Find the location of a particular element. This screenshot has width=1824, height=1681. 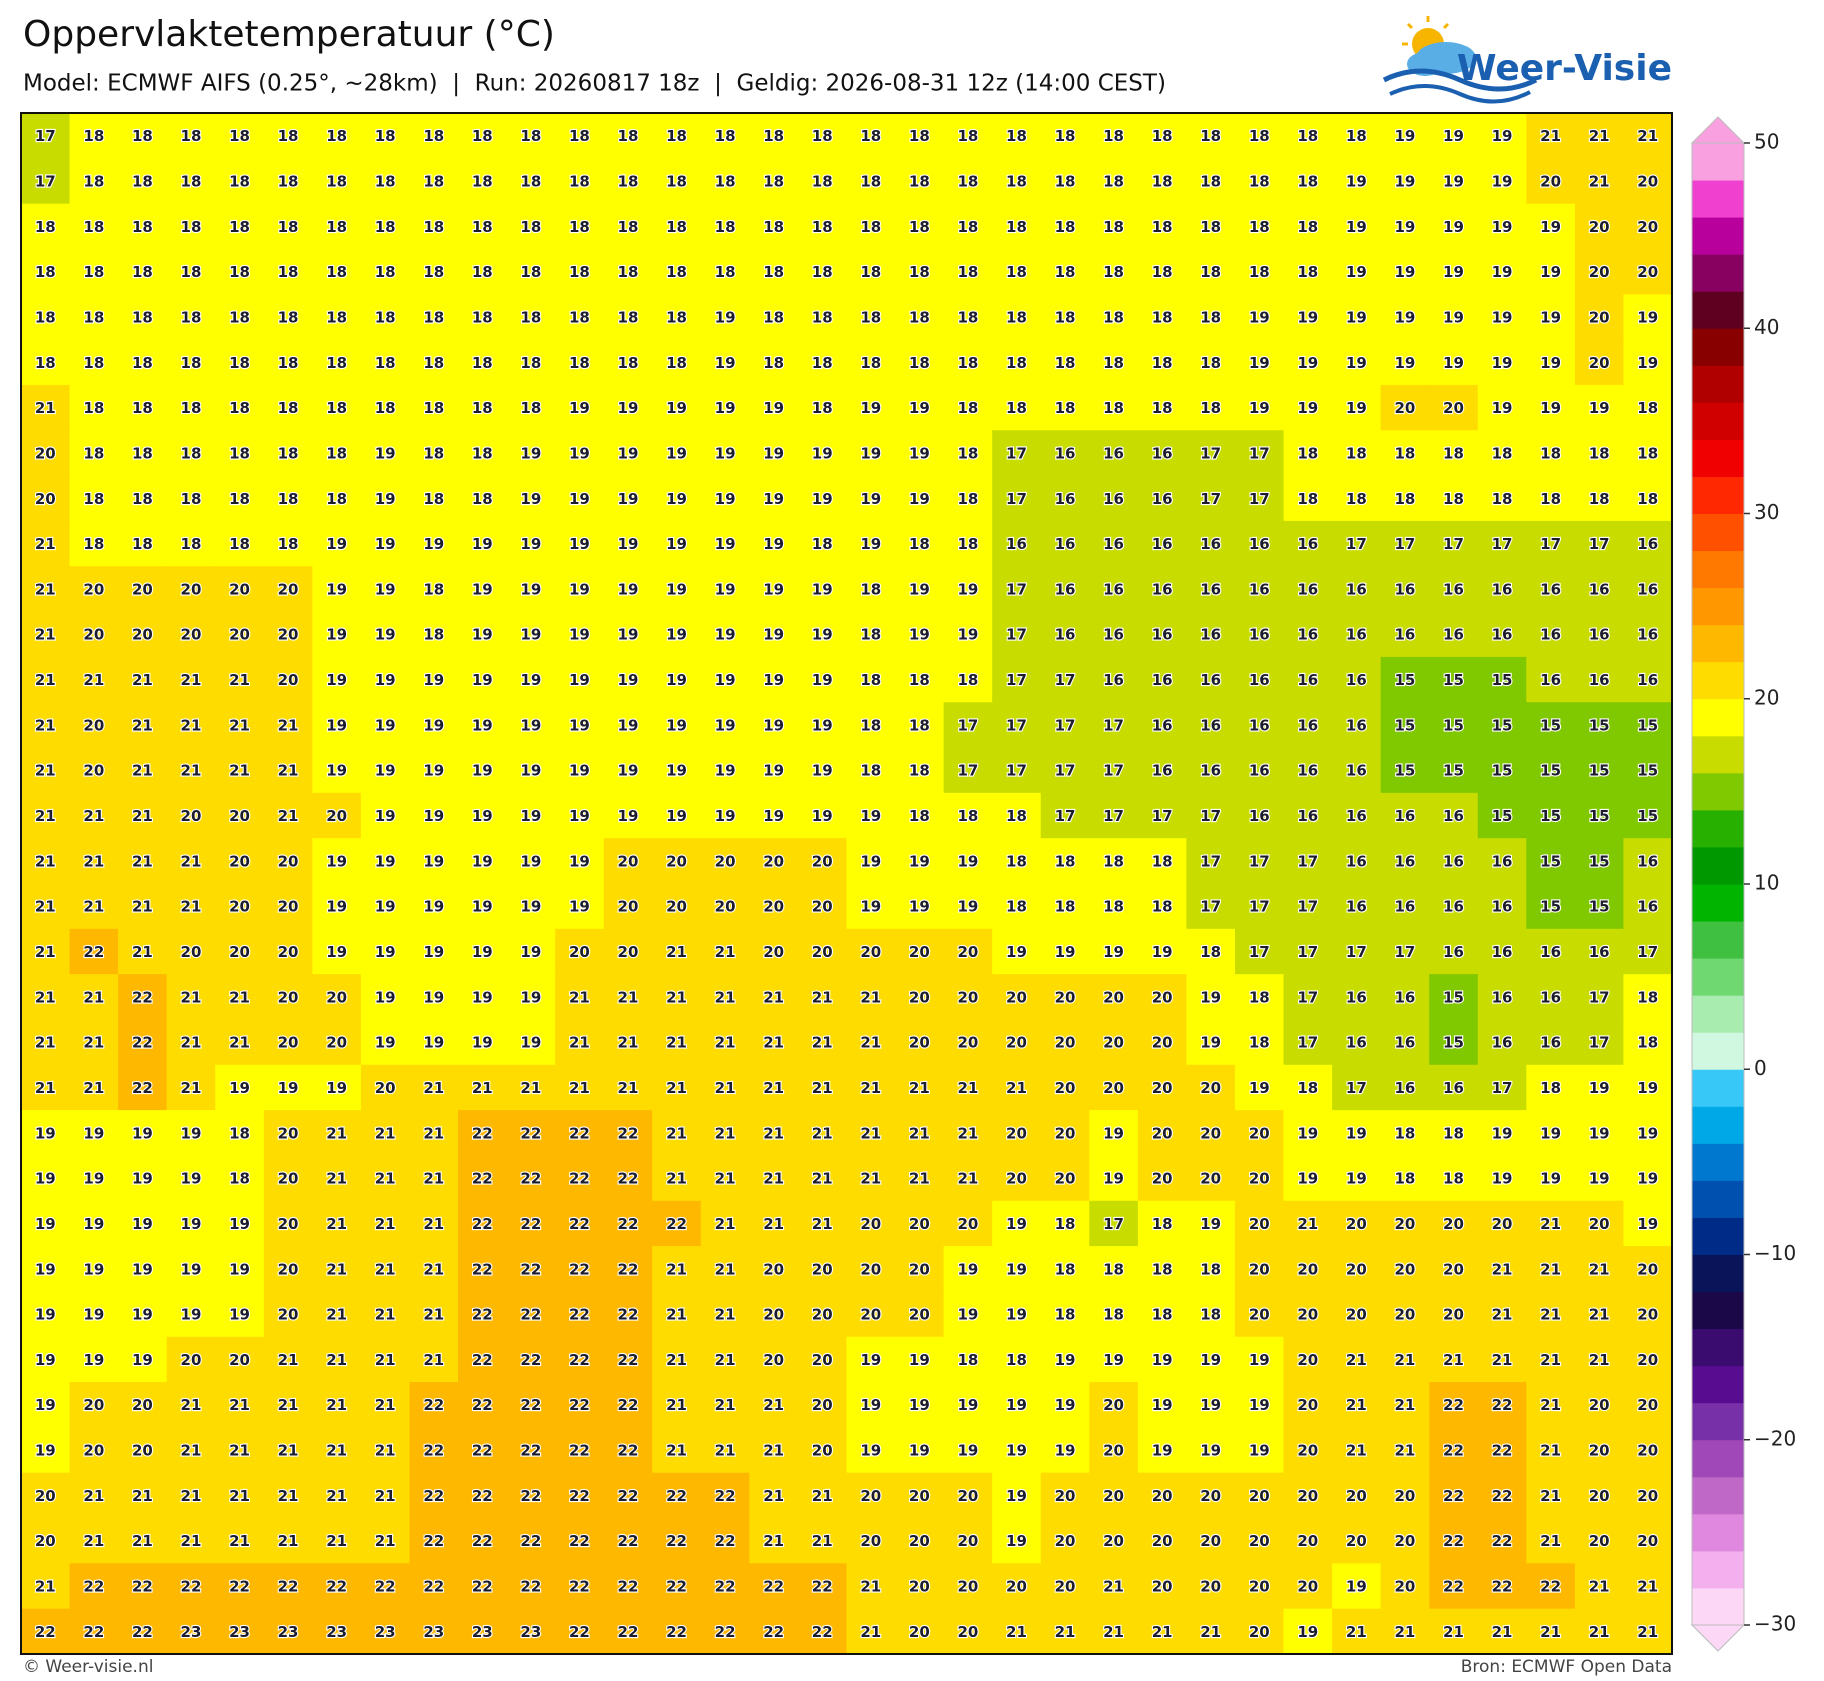

temperature-label: 23 is located at coordinates (530, 1632).